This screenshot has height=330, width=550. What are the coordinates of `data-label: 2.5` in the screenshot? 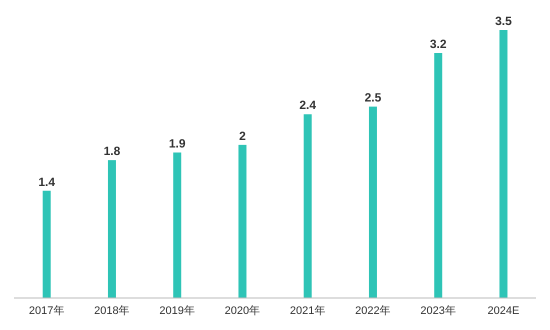 It's located at (373, 97).